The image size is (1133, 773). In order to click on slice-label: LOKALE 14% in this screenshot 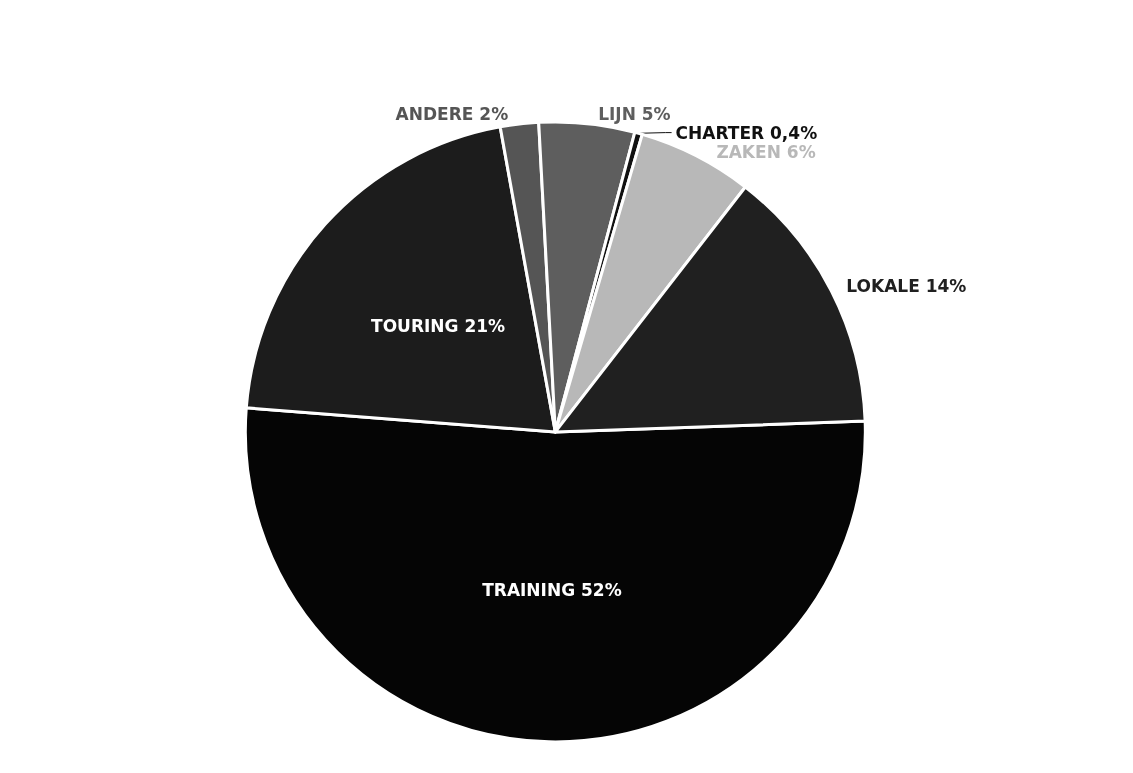, I will do `click(906, 286)`.